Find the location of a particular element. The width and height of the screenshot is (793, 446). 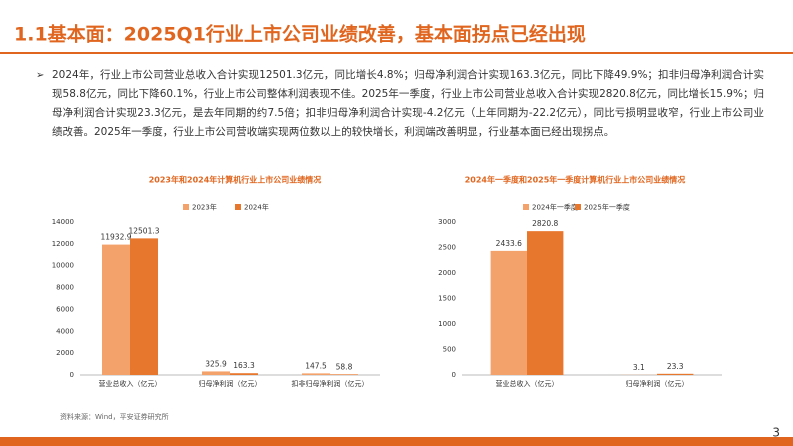

value-label: 147.5 is located at coordinates (316, 365).